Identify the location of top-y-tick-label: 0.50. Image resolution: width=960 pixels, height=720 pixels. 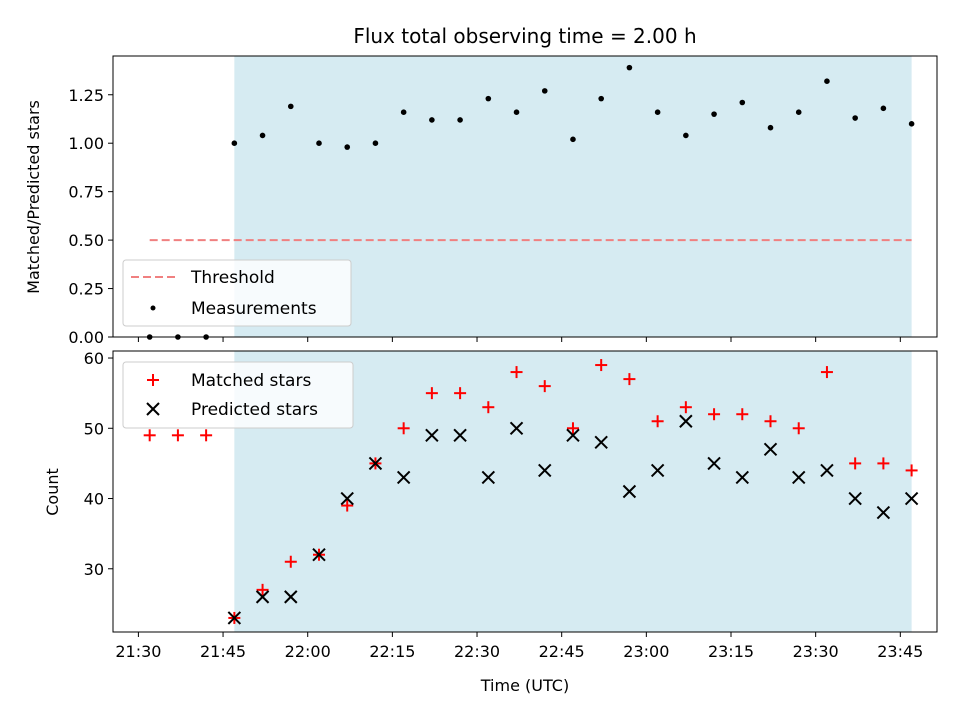
(86, 240).